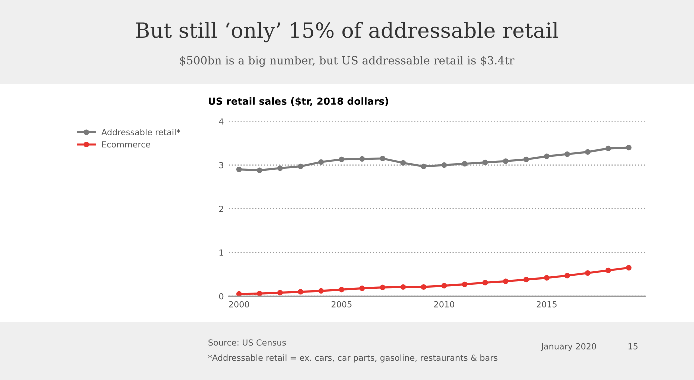 The height and width of the screenshot is (380, 694). Describe the element at coordinates (347, 32) in the screenshot. I see `chart-title: But still ‘only’ 15% of addressable retail` at that location.